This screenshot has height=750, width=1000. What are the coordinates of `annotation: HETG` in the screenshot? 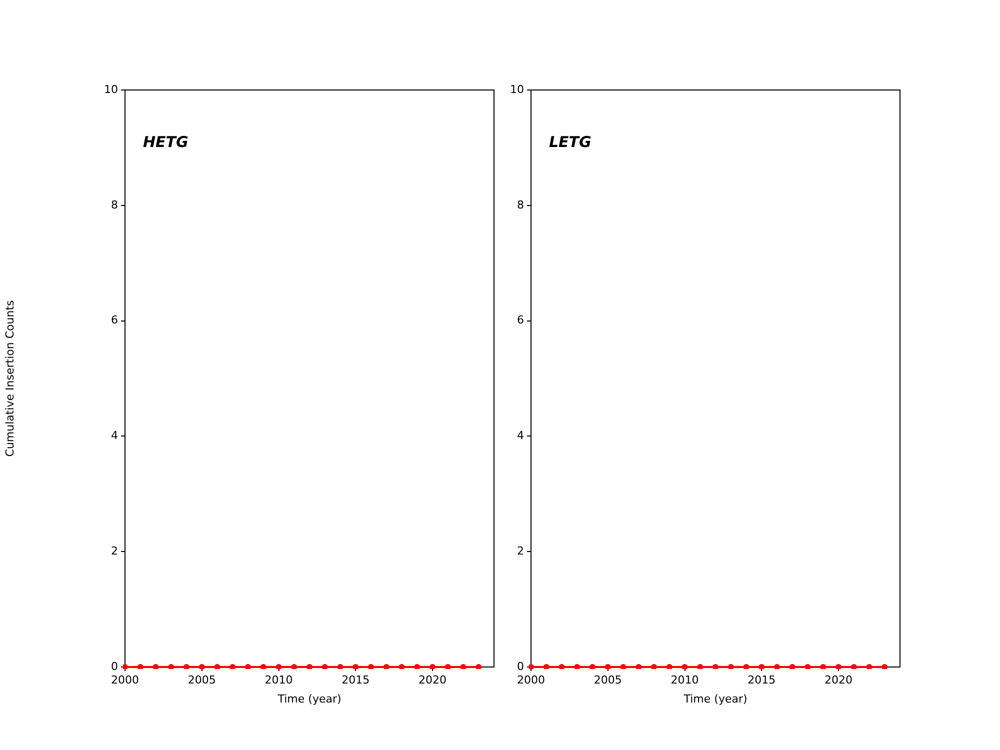 It's located at (165, 141).